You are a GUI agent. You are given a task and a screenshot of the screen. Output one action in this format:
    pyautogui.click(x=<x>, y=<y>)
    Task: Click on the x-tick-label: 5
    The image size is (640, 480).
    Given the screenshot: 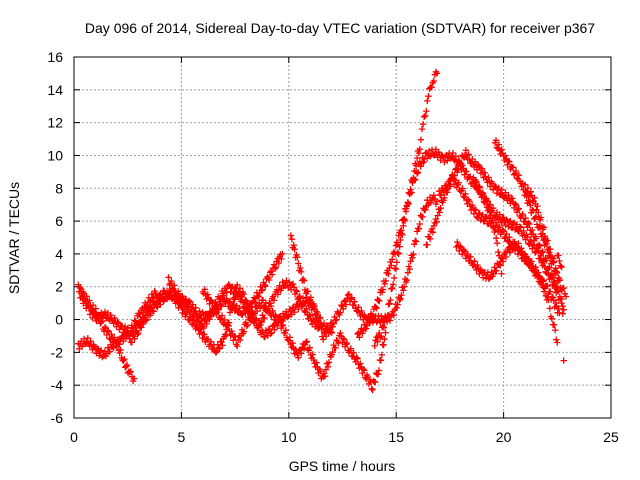 What is the action you would take?
    pyautogui.click(x=182, y=437)
    